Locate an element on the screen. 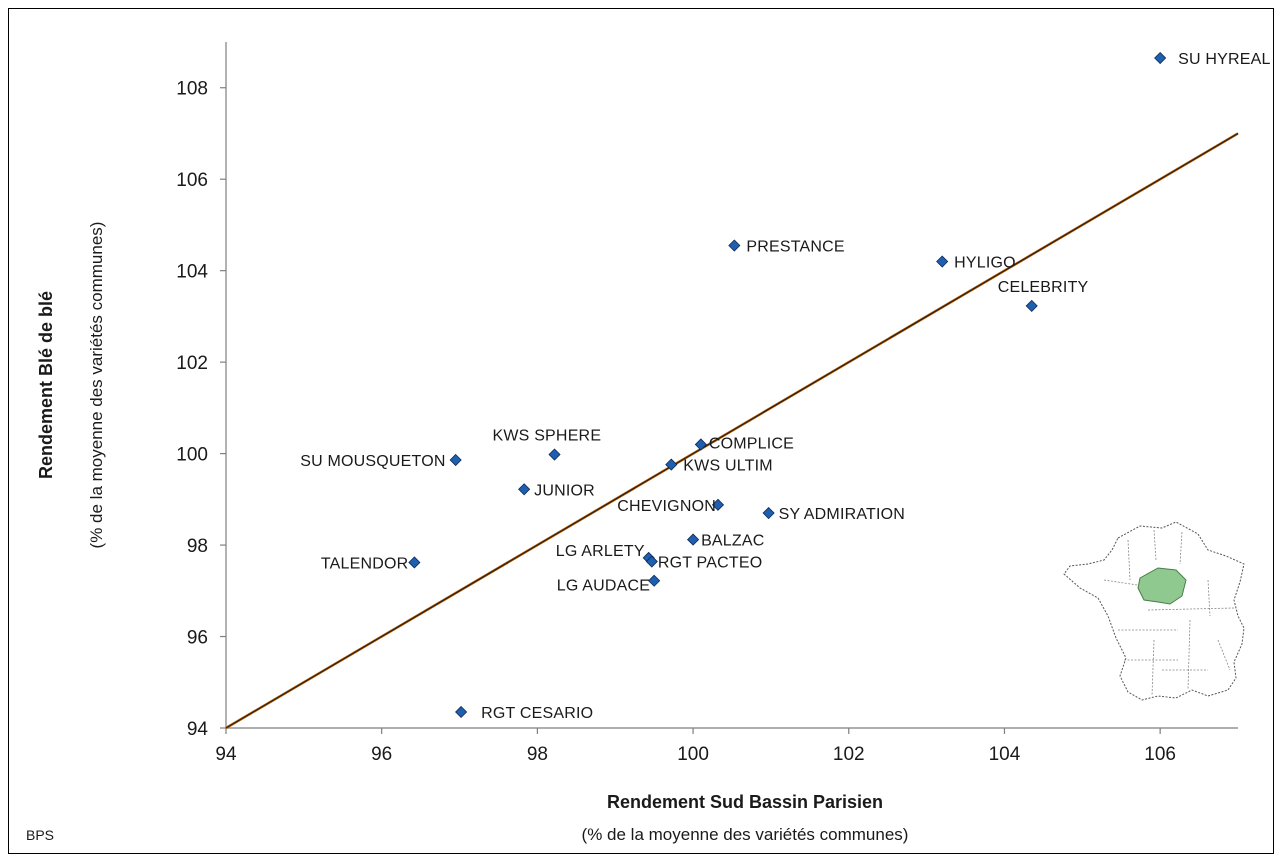 This screenshot has width=1282, height=862. x-tick-label: 96 is located at coordinates (381, 754).